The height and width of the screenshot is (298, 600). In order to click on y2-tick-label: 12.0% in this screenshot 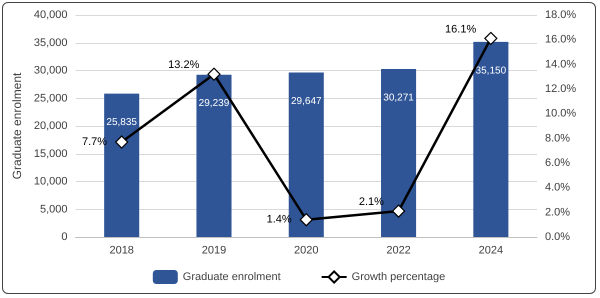, I will do `click(560, 89)`.